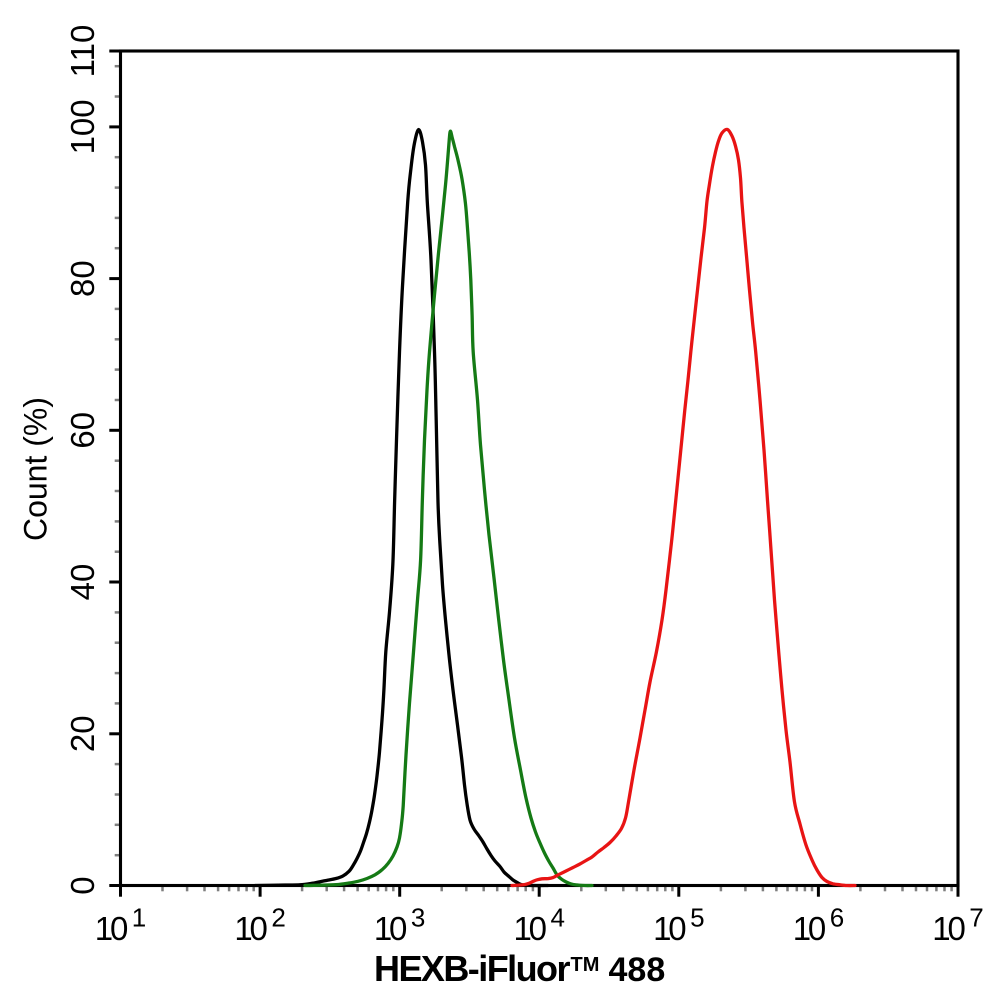 The height and width of the screenshot is (1007, 994). I want to click on svg-text: 3, so click(418, 917).